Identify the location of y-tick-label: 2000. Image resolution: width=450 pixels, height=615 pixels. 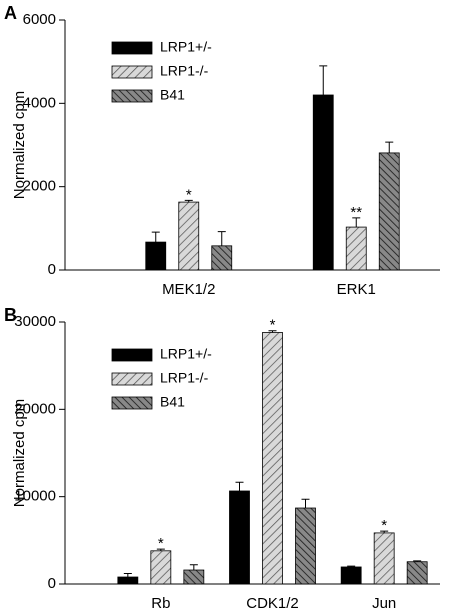
(39, 186).